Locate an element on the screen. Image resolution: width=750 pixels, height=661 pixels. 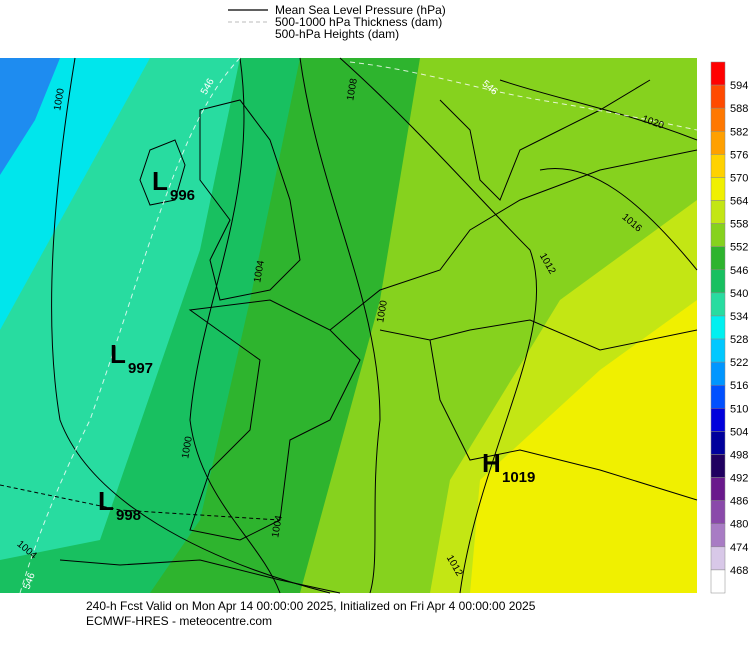
footer-text: ECMWF-HRES - meteocentre.com is located at coordinates (179, 621).